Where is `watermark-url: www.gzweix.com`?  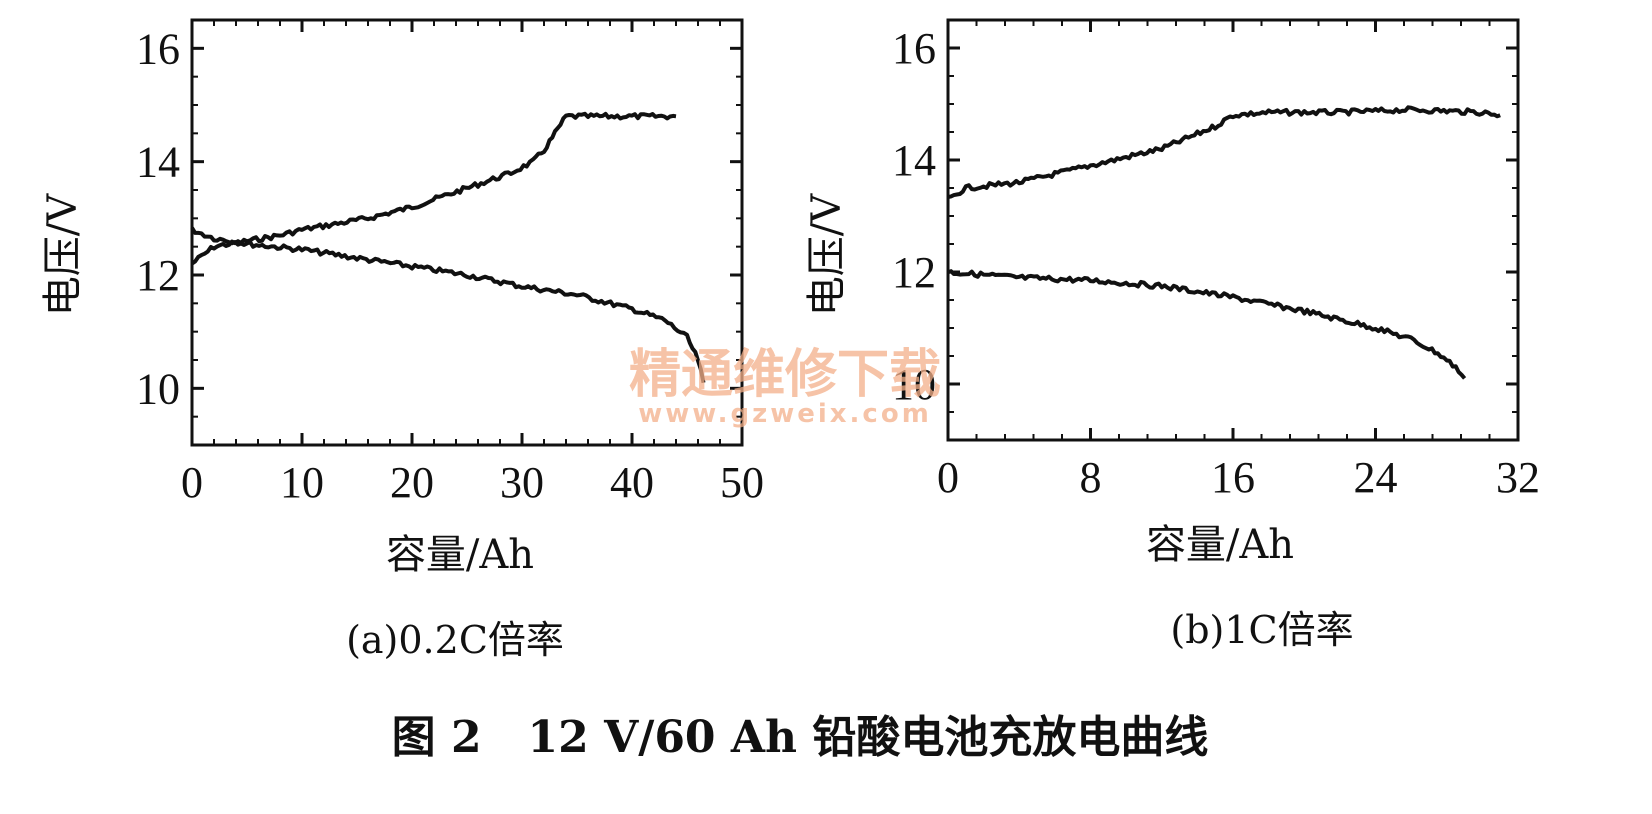 watermark-url: www.gzweix.com is located at coordinates (785, 414).